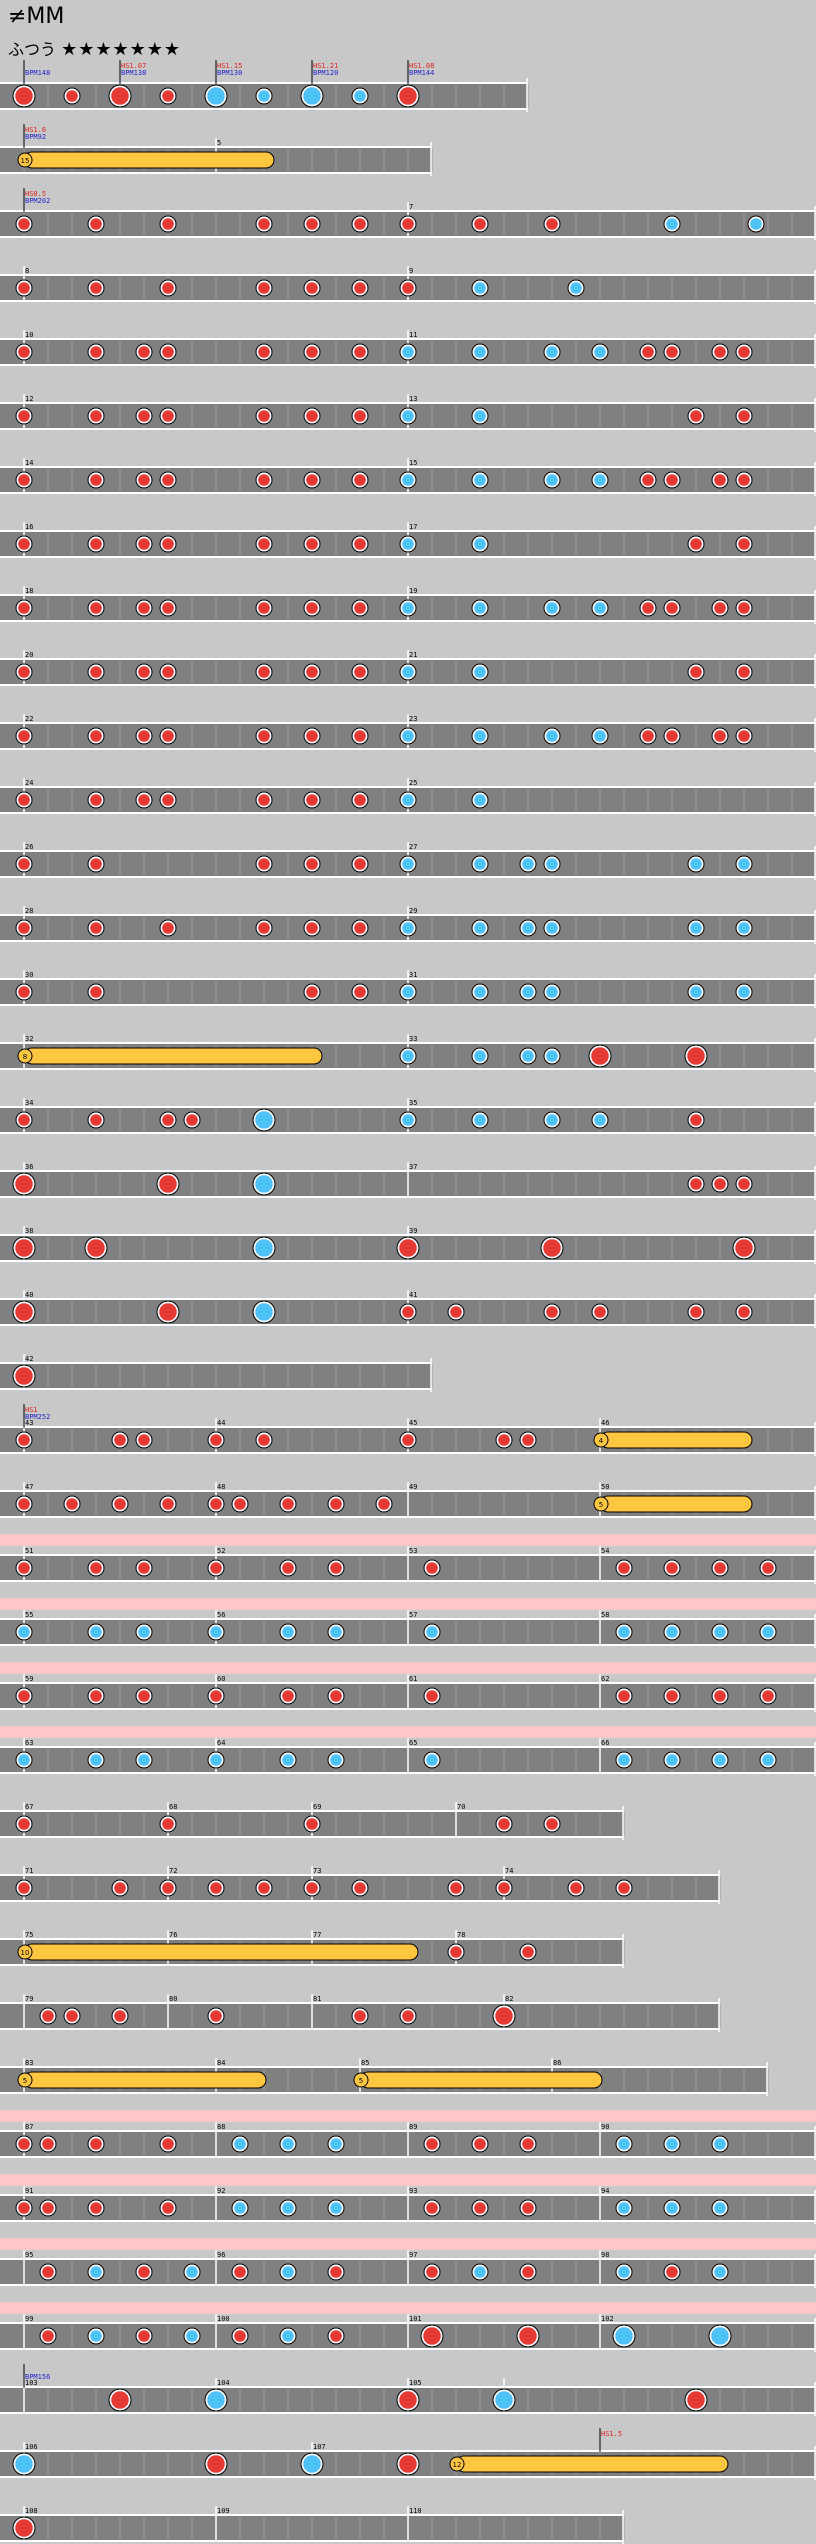 The height and width of the screenshot is (2544, 816). I want to click on bar-number: 70, so click(461, 1807).